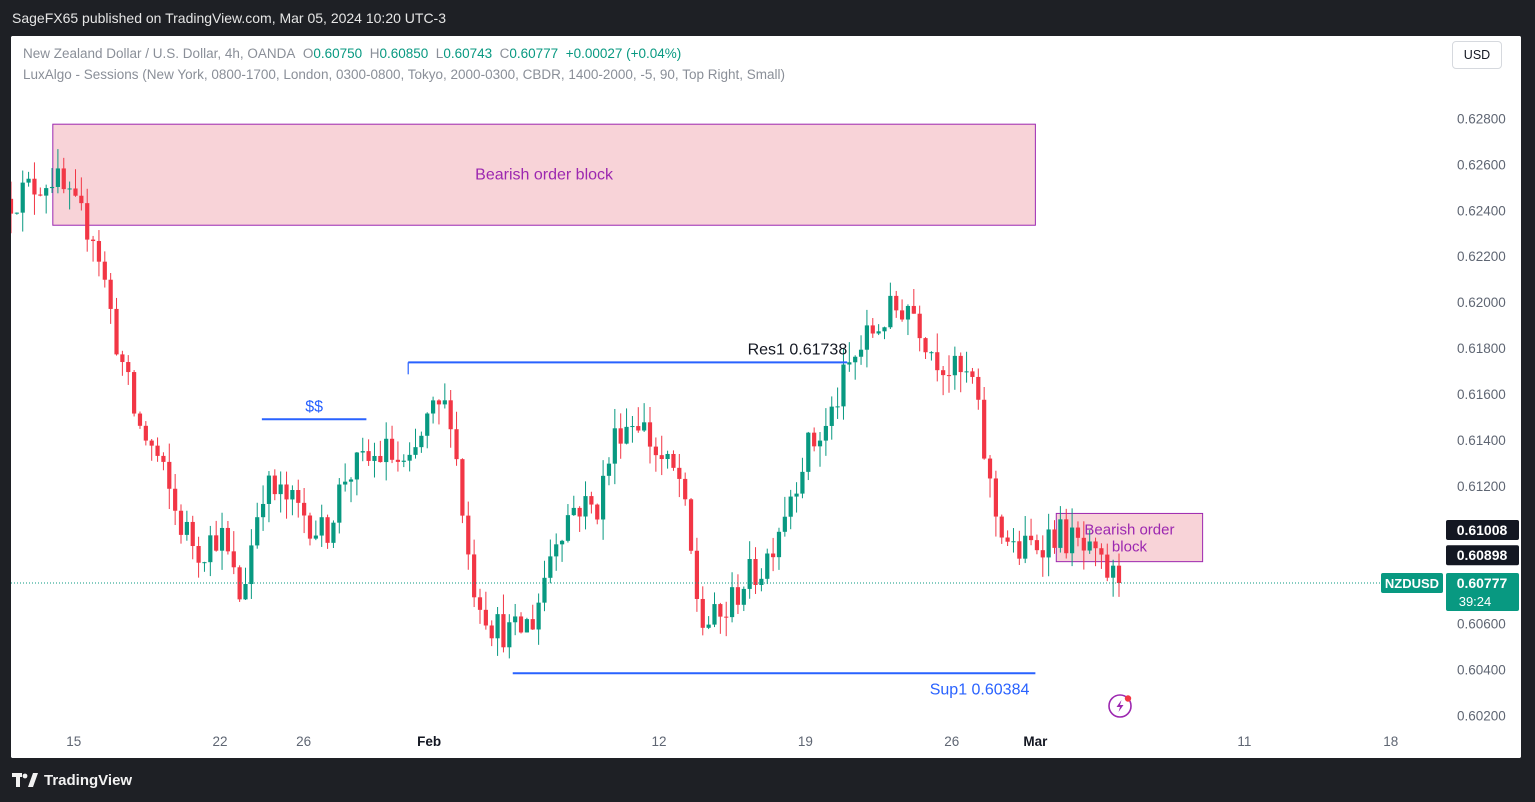  Describe the element at coordinates (1477, 55) in the screenshot. I see `currency-button: USD` at that location.